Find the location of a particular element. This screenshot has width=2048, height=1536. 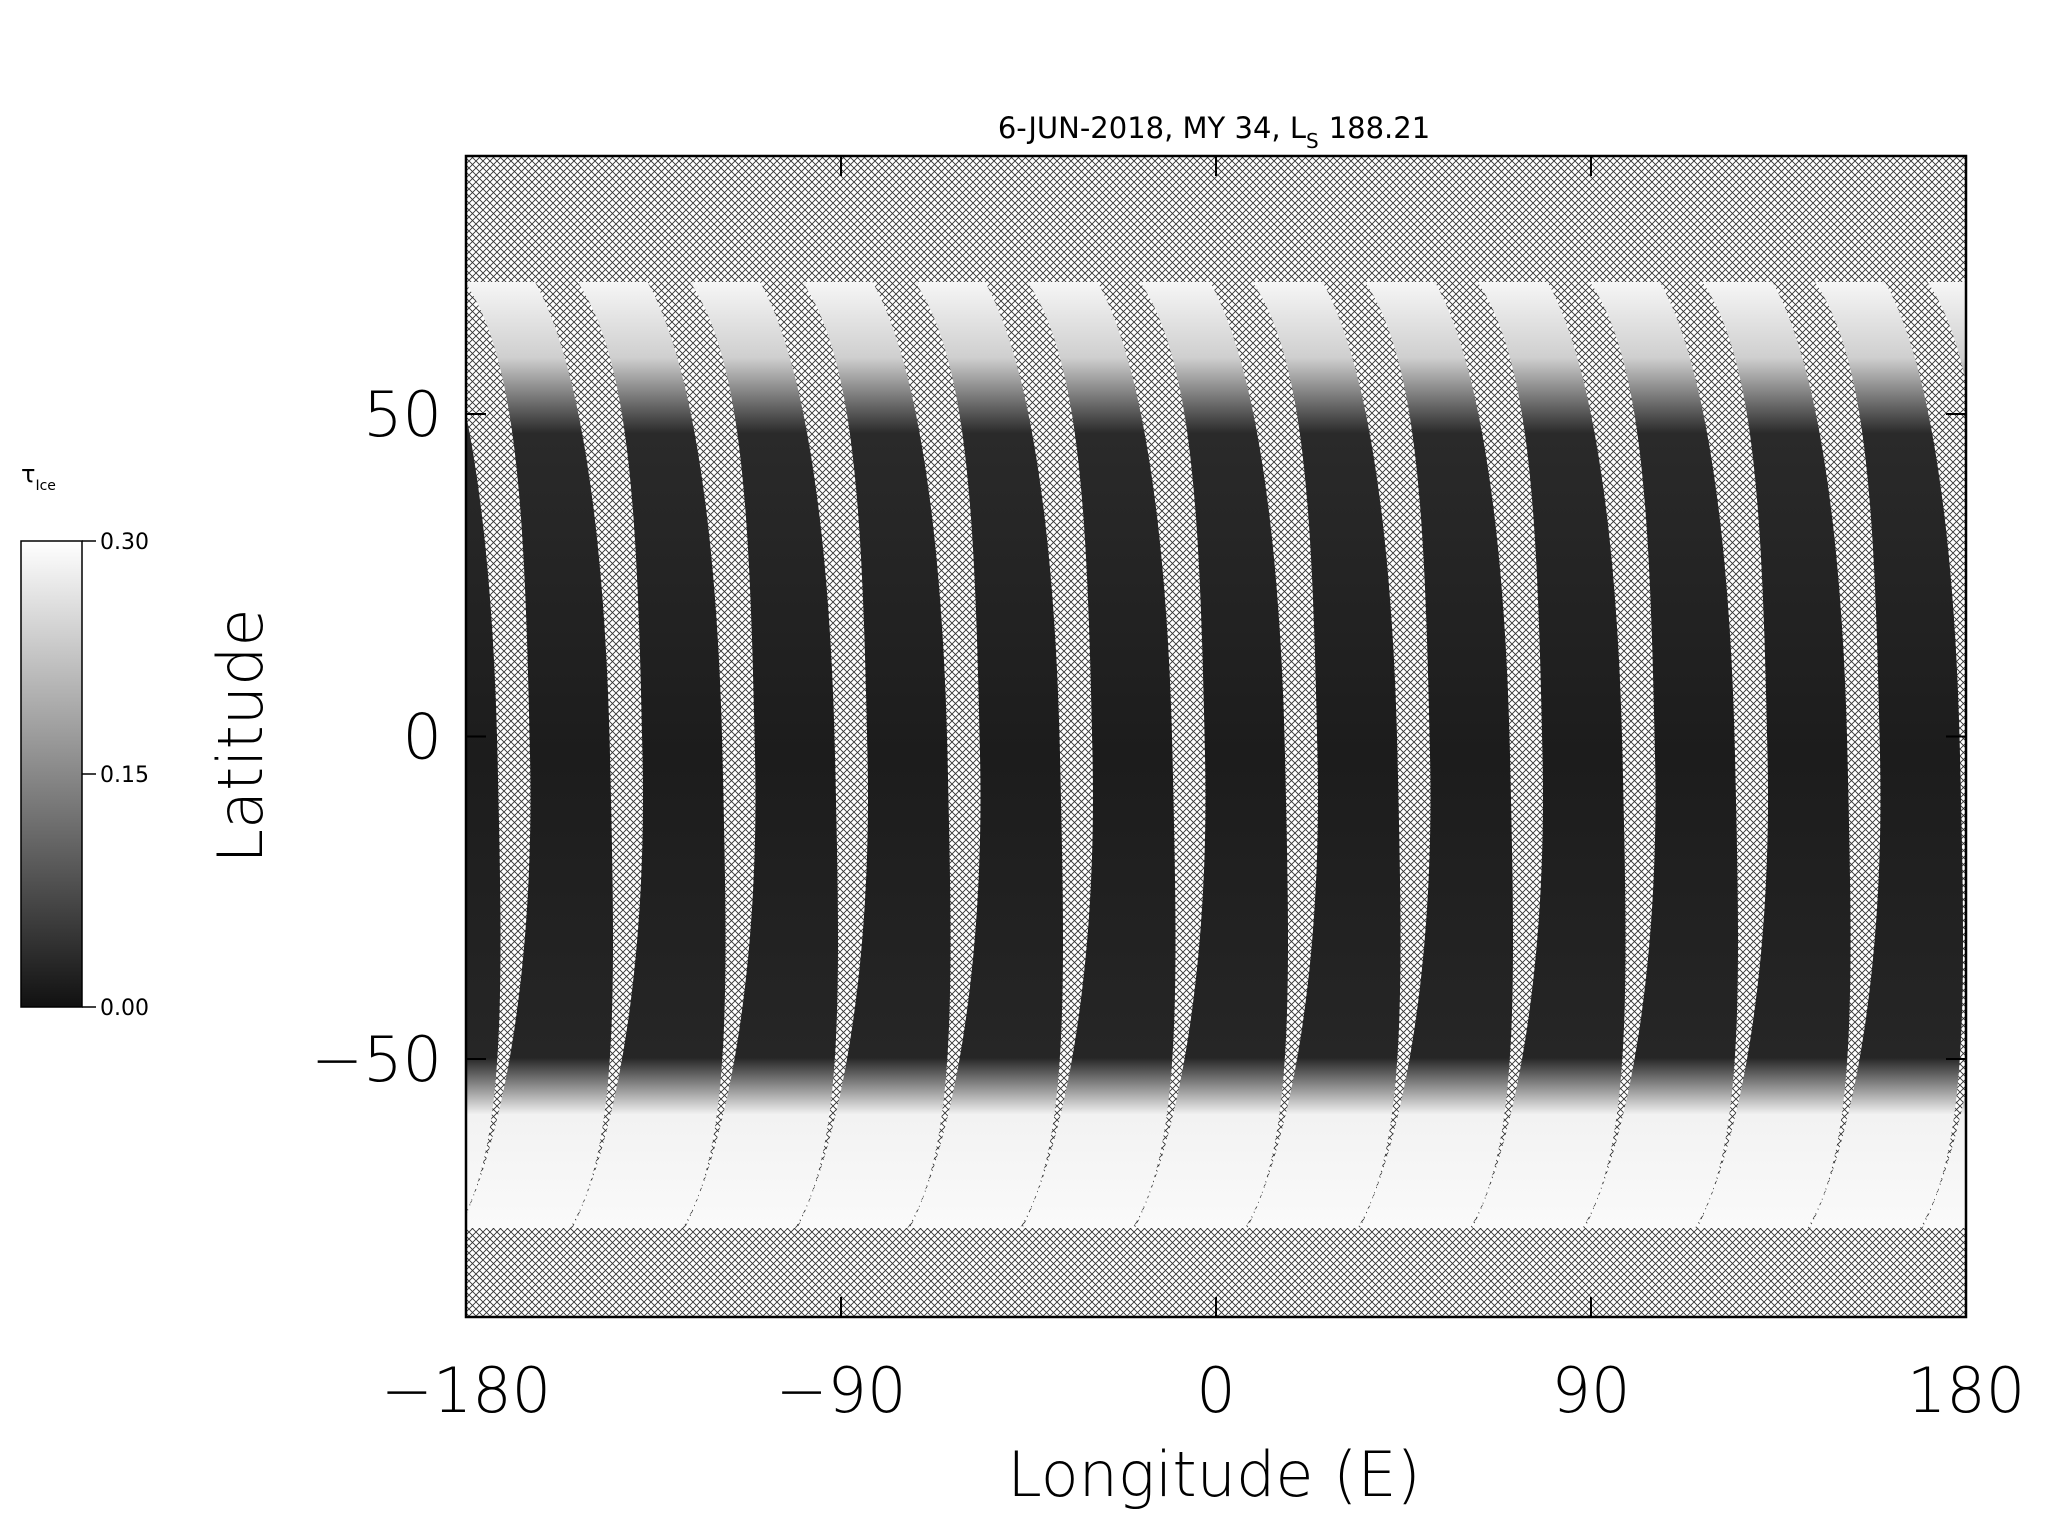

title-main: 6-JUN-2018, MY 34, L is located at coordinates (1152, 128).